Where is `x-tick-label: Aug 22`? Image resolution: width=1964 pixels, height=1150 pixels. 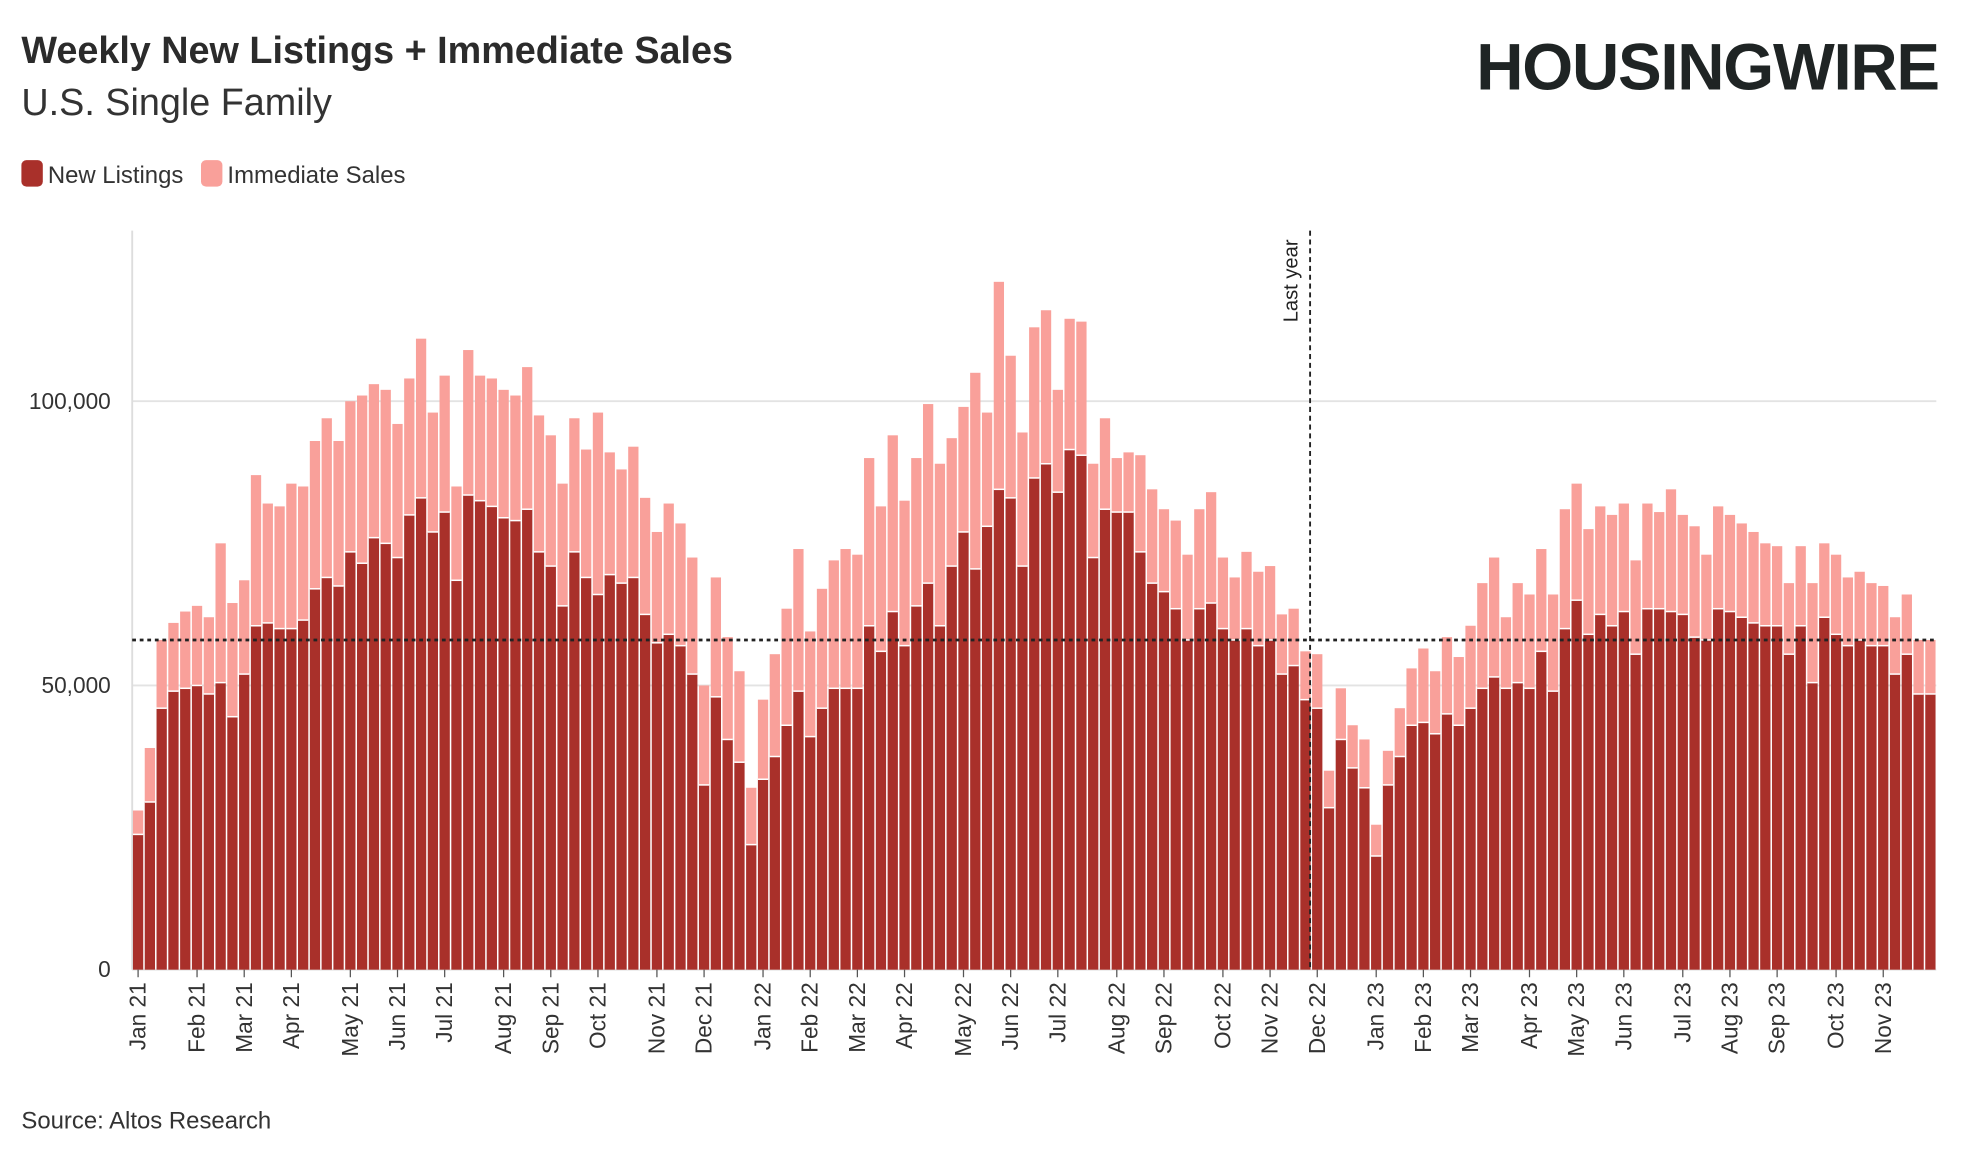 x-tick-label: Aug 22 is located at coordinates (1116, 1018).